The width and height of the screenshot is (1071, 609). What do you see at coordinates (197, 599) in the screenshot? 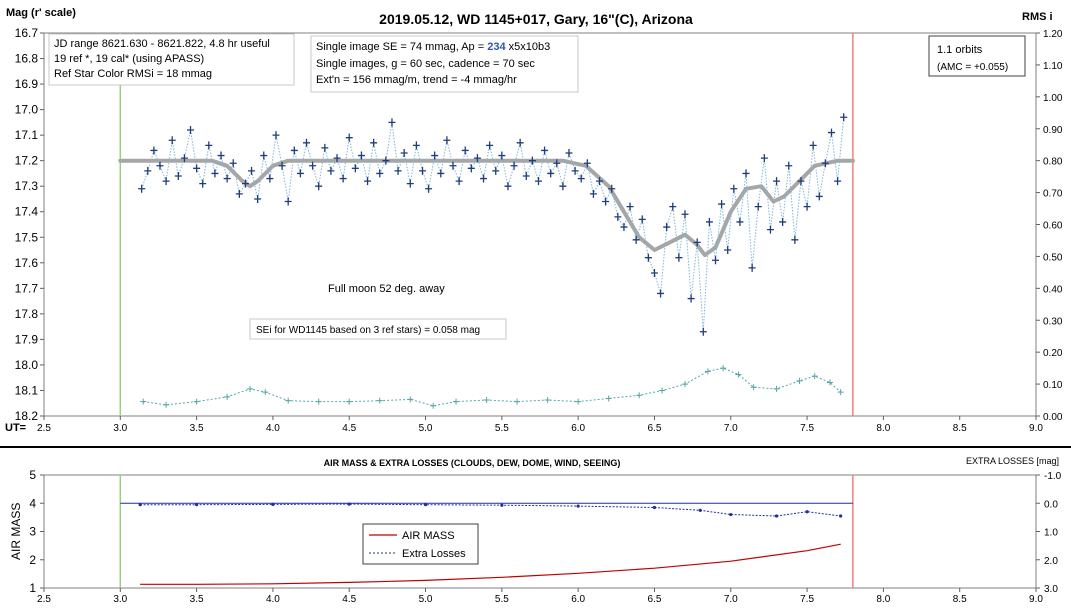
I see `bottom-x-tick-label: 3.5` at bounding box center [197, 599].